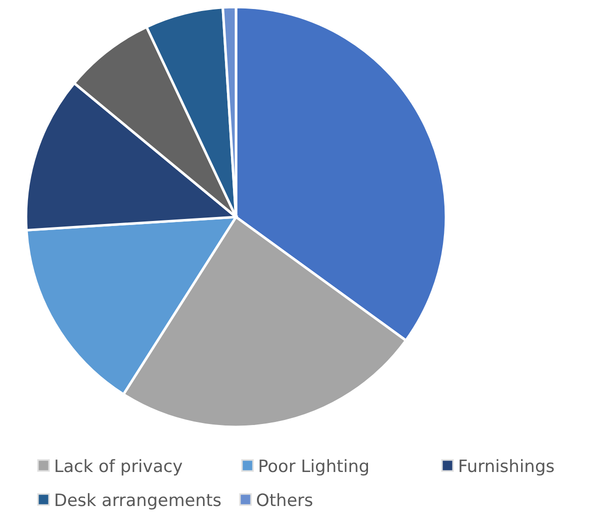  I want to click on legend-label: Furnishings, so click(506, 466).